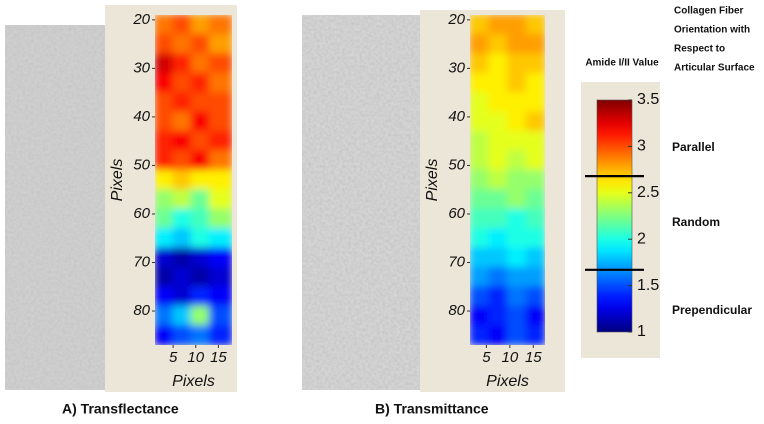  I want to click on y-tick-label: 70, so click(141, 261).